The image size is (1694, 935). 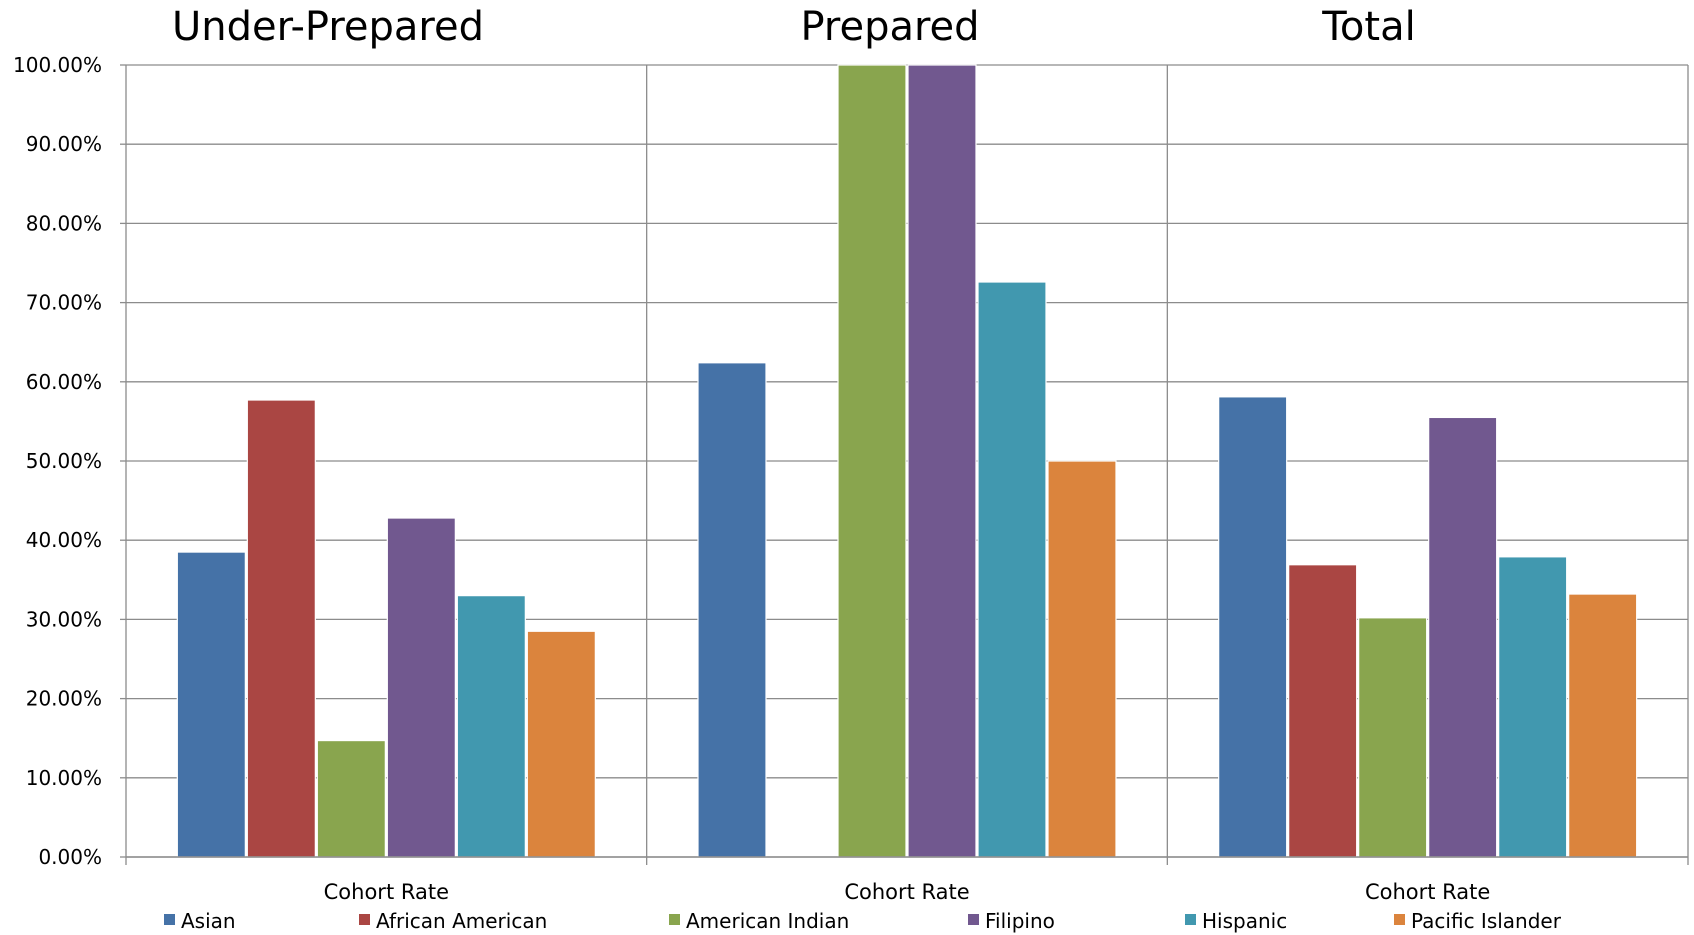 I want to click on legend-label: American Indian, so click(x=767, y=921).